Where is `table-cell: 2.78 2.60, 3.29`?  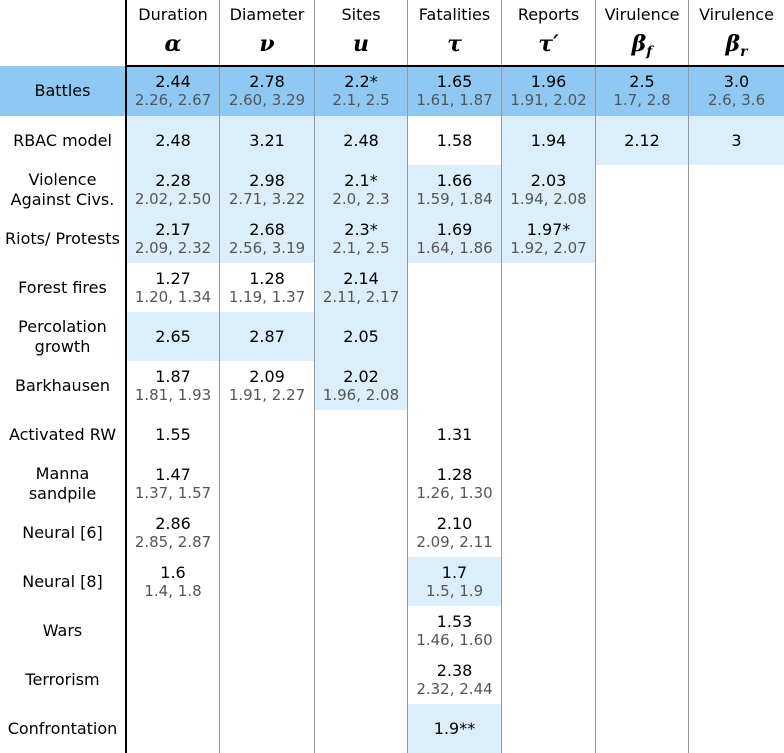 table-cell: 2.78 2.60, 3.29 is located at coordinates (267, 91).